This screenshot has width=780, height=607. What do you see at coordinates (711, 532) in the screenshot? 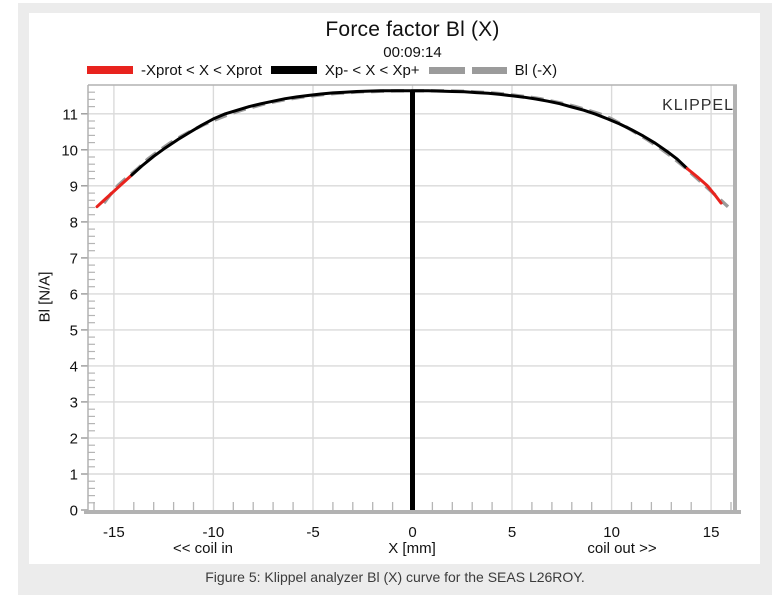
I see `svg-text: 15` at bounding box center [711, 532].